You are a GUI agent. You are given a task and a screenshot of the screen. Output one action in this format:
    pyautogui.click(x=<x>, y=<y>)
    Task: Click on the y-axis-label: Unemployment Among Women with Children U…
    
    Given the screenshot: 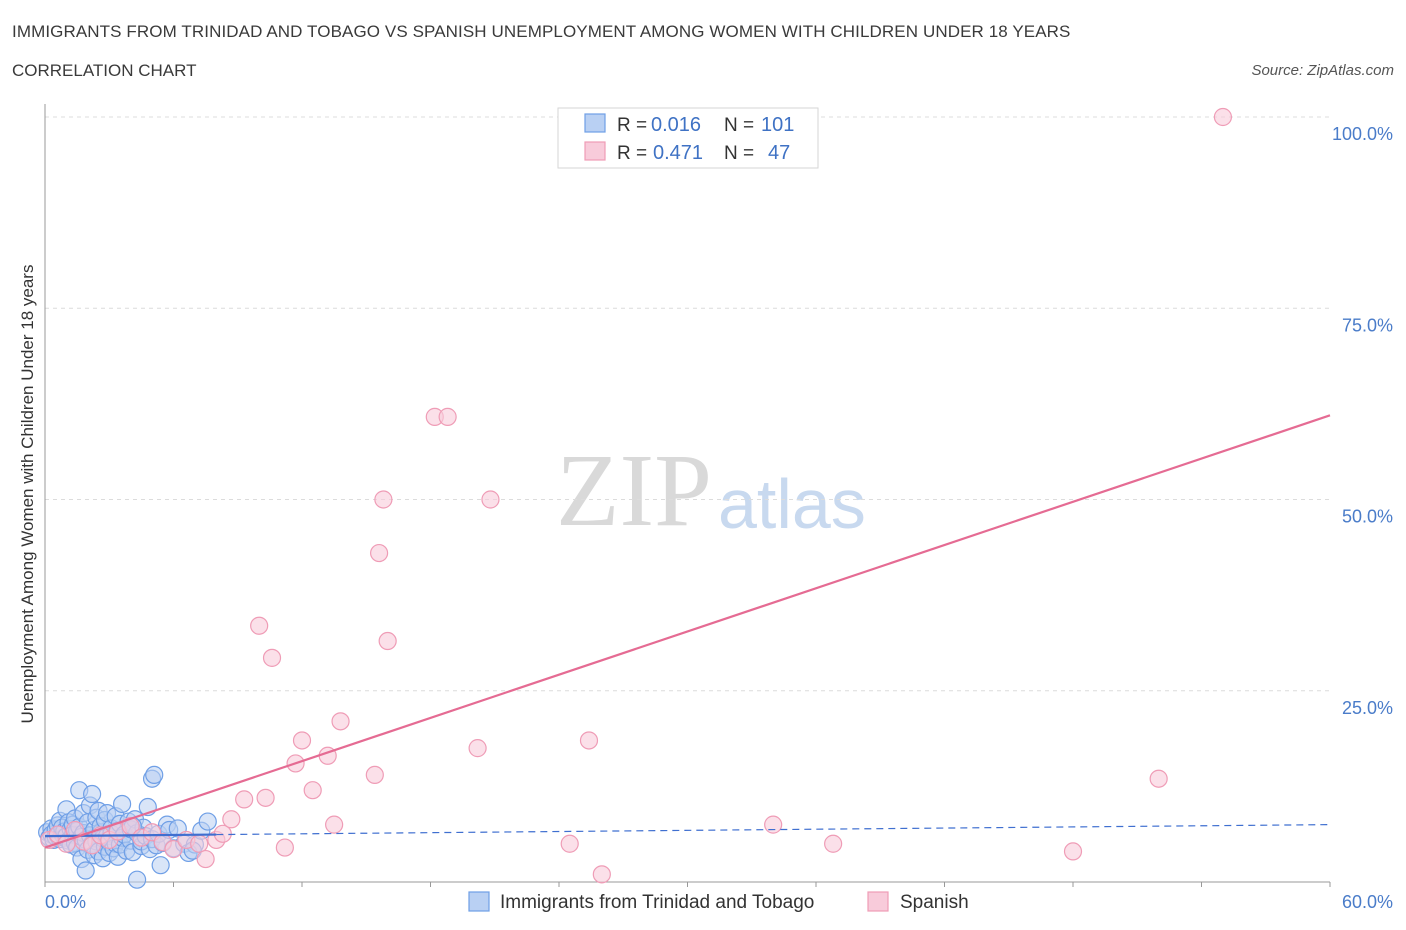 What is the action you would take?
    pyautogui.click(x=27, y=494)
    